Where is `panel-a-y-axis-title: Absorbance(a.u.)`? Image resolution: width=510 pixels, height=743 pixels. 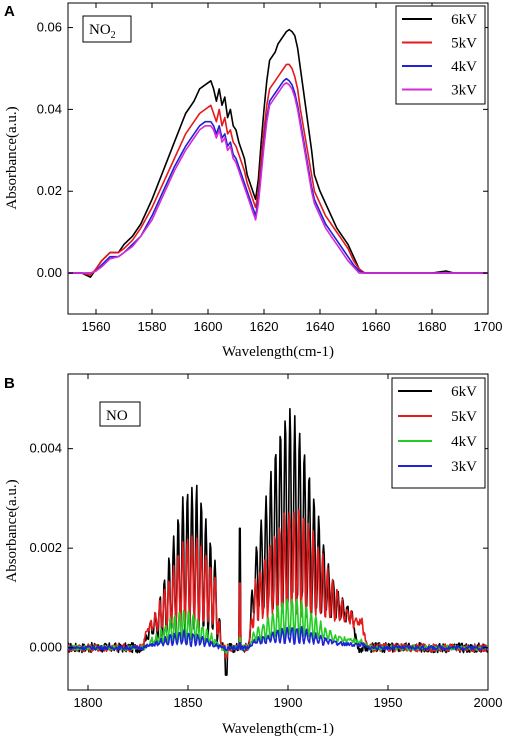
panel-a-y-axis-title: Absorbance(a.u.) is located at coordinates (12, 157).